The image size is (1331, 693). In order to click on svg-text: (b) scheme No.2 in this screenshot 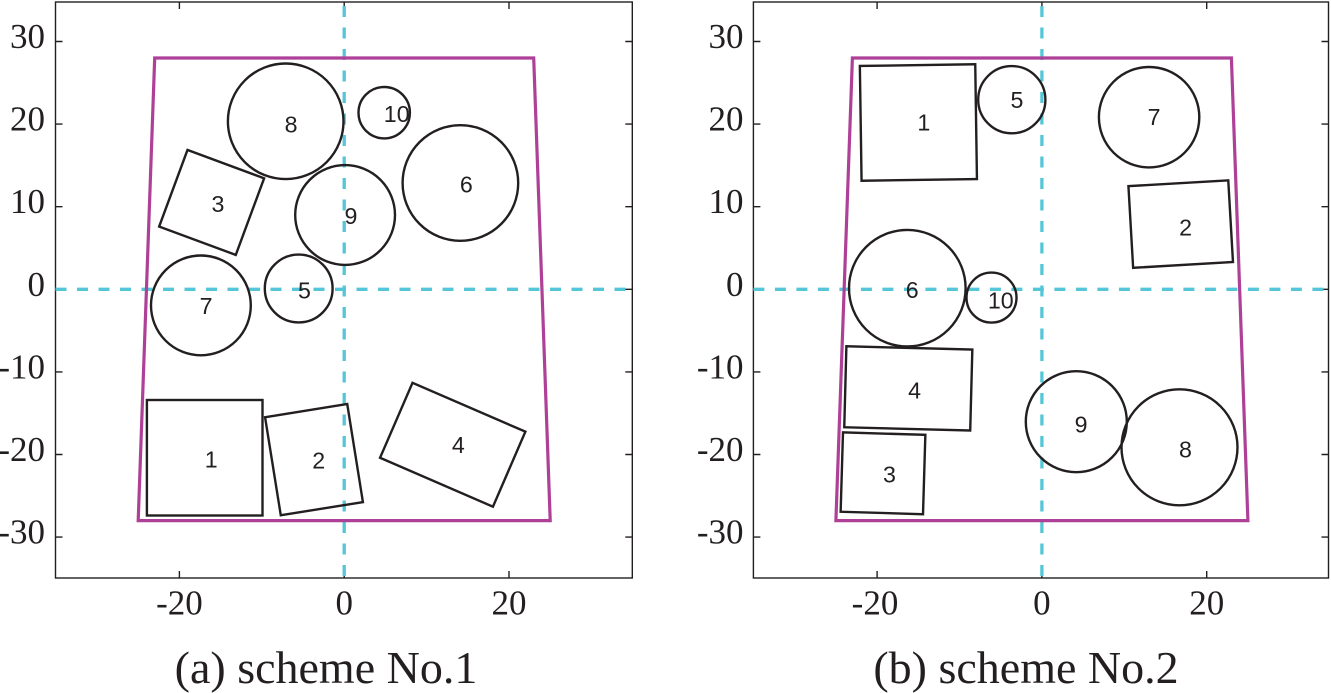, I will do `click(1025, 667)`.